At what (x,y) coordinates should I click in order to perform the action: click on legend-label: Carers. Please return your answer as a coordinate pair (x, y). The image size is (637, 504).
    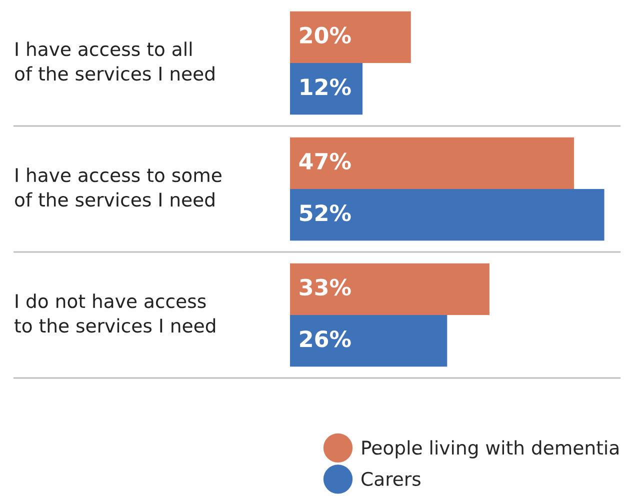
    Looking at the image, I should click on (391, 479).